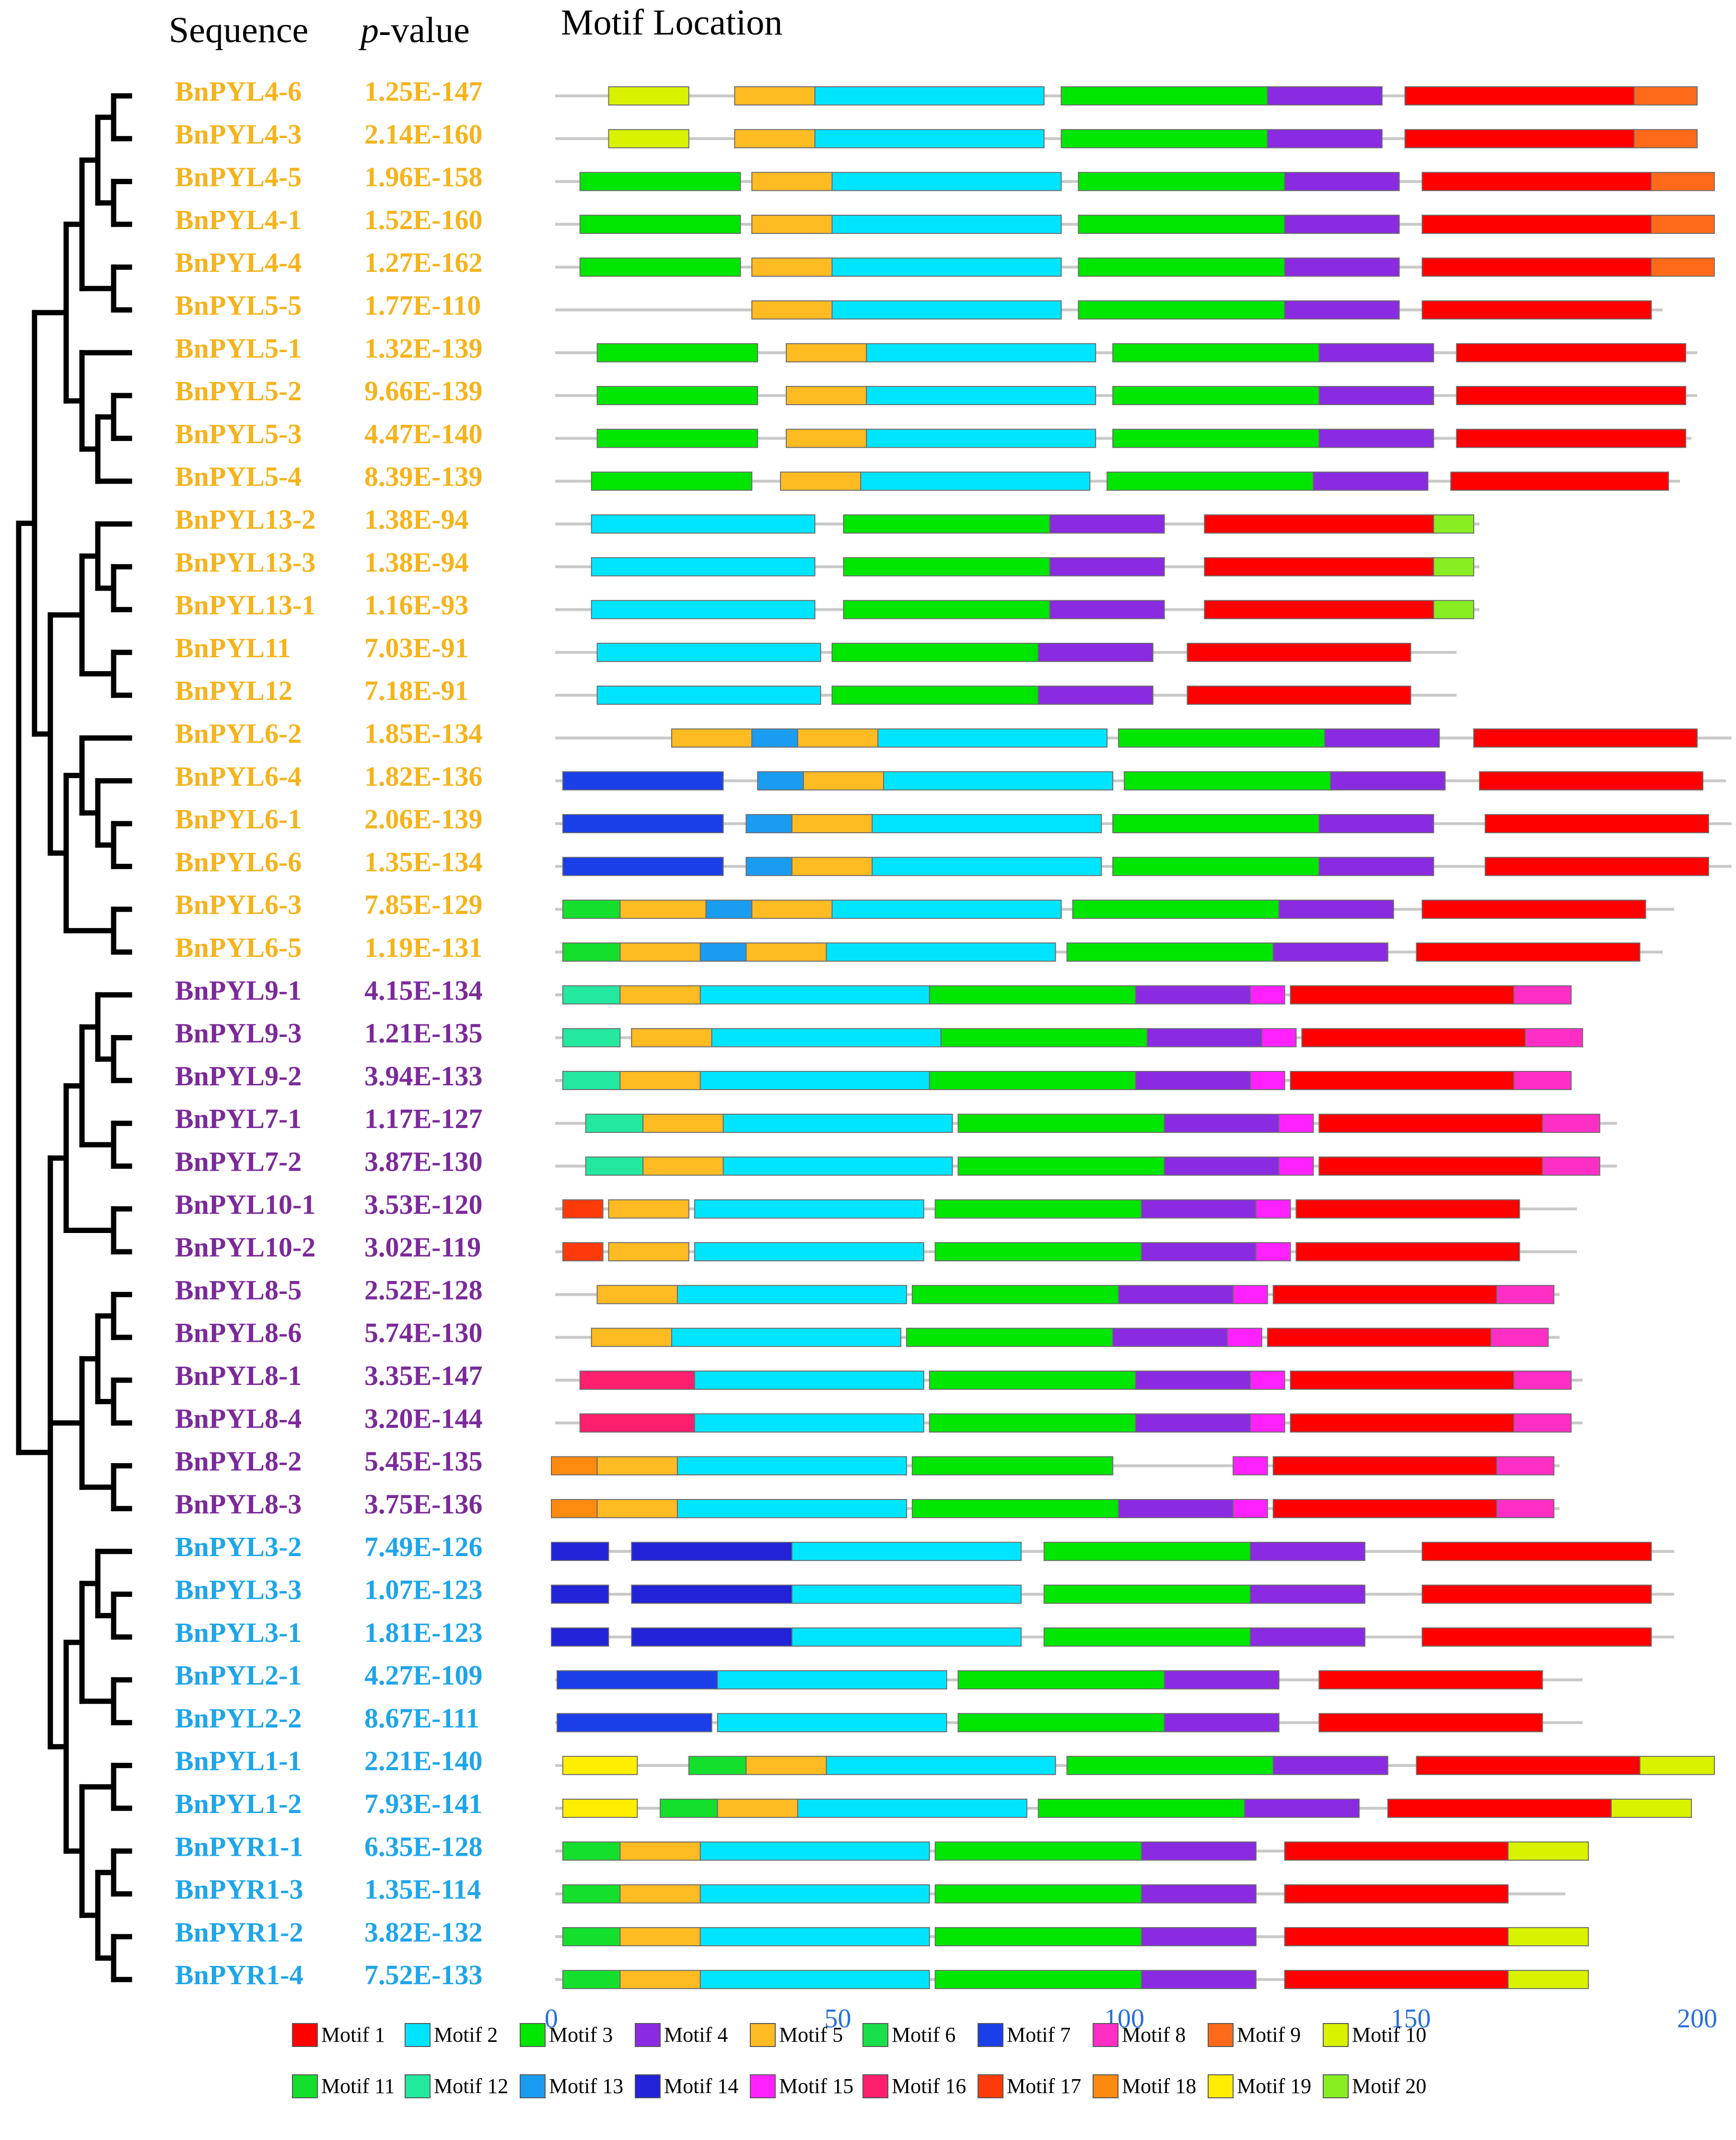 The image size is (1736, 2140). What do you see at coordinates (423, 1676) in the screenshot?
I see `sequence-pvalue: 4.27E-109` at bounding box center [423, 1676].